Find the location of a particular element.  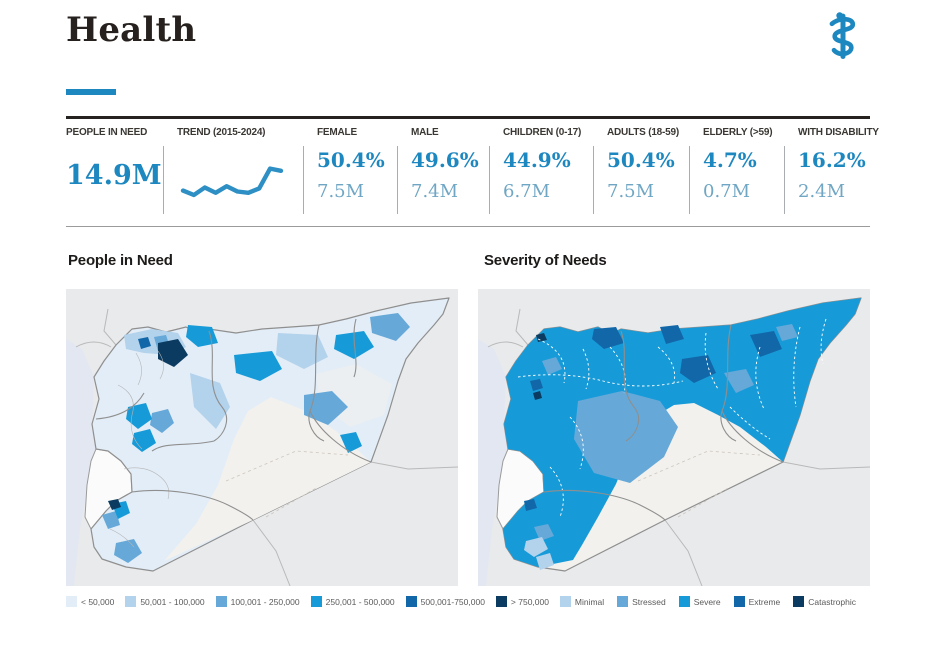

stat-label: WITH DISABILITY is located at coordinates (838, 132).